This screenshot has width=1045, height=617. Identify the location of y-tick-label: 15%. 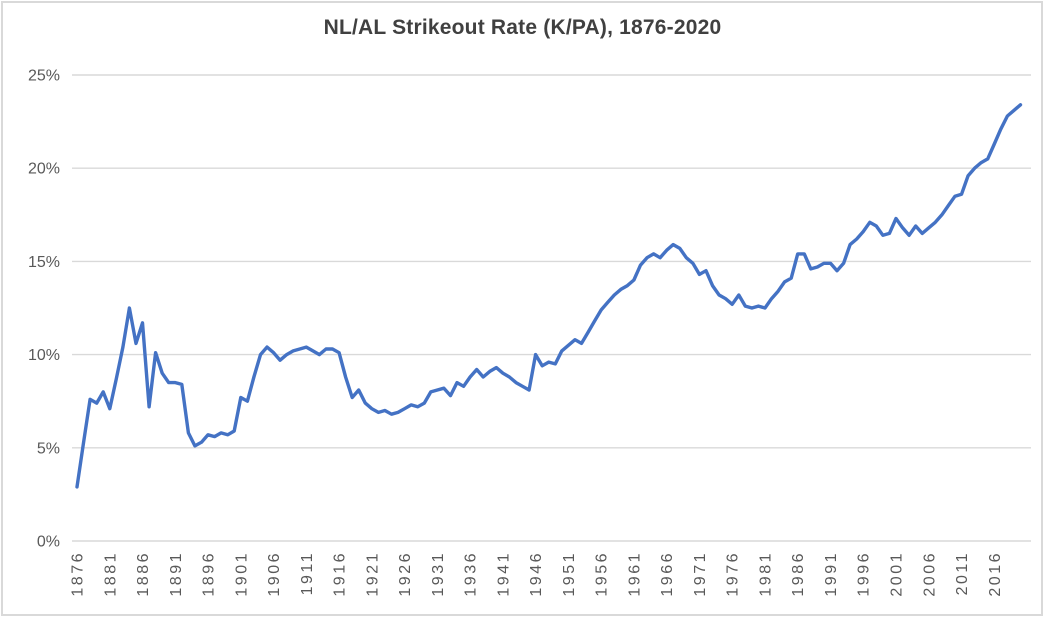
(44, 262).